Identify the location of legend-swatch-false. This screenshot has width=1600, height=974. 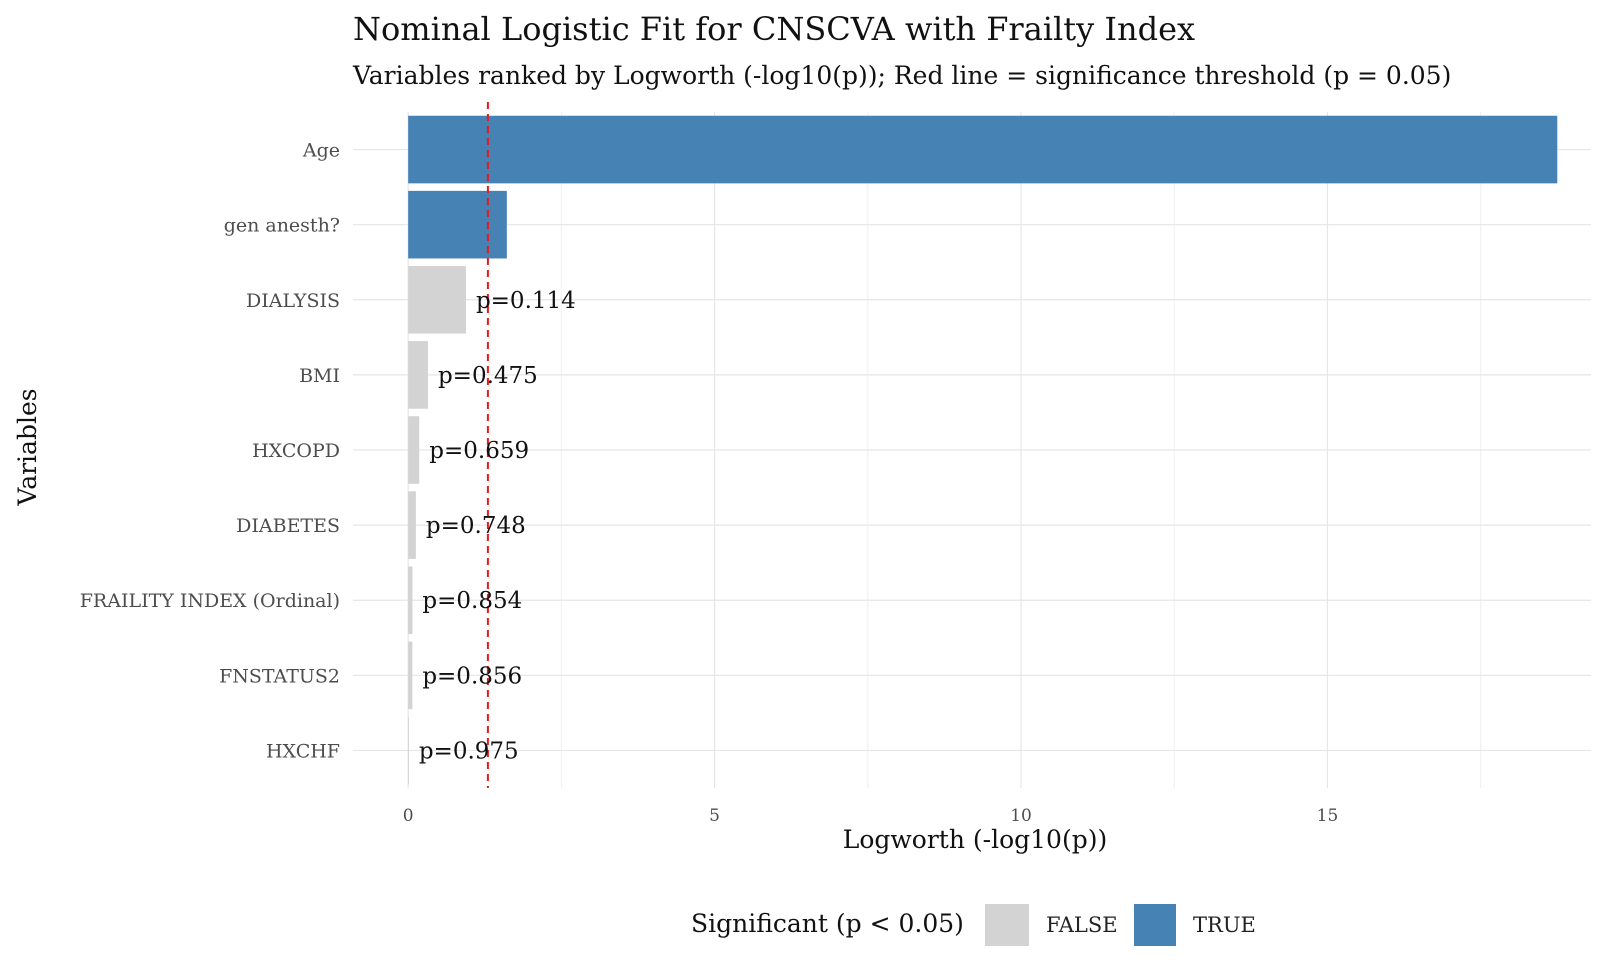
(1007, 925).